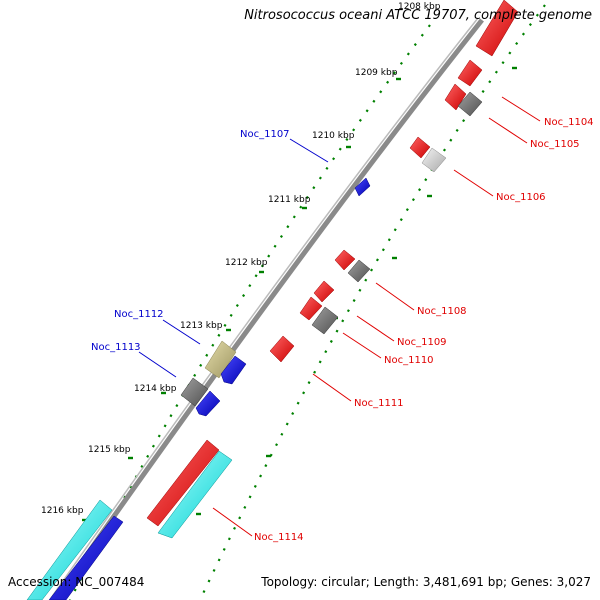 Image resolution: width=600 pixels, height=600 pixels. I want to click on tick-label: 1215 kbp, so click(109, 450).